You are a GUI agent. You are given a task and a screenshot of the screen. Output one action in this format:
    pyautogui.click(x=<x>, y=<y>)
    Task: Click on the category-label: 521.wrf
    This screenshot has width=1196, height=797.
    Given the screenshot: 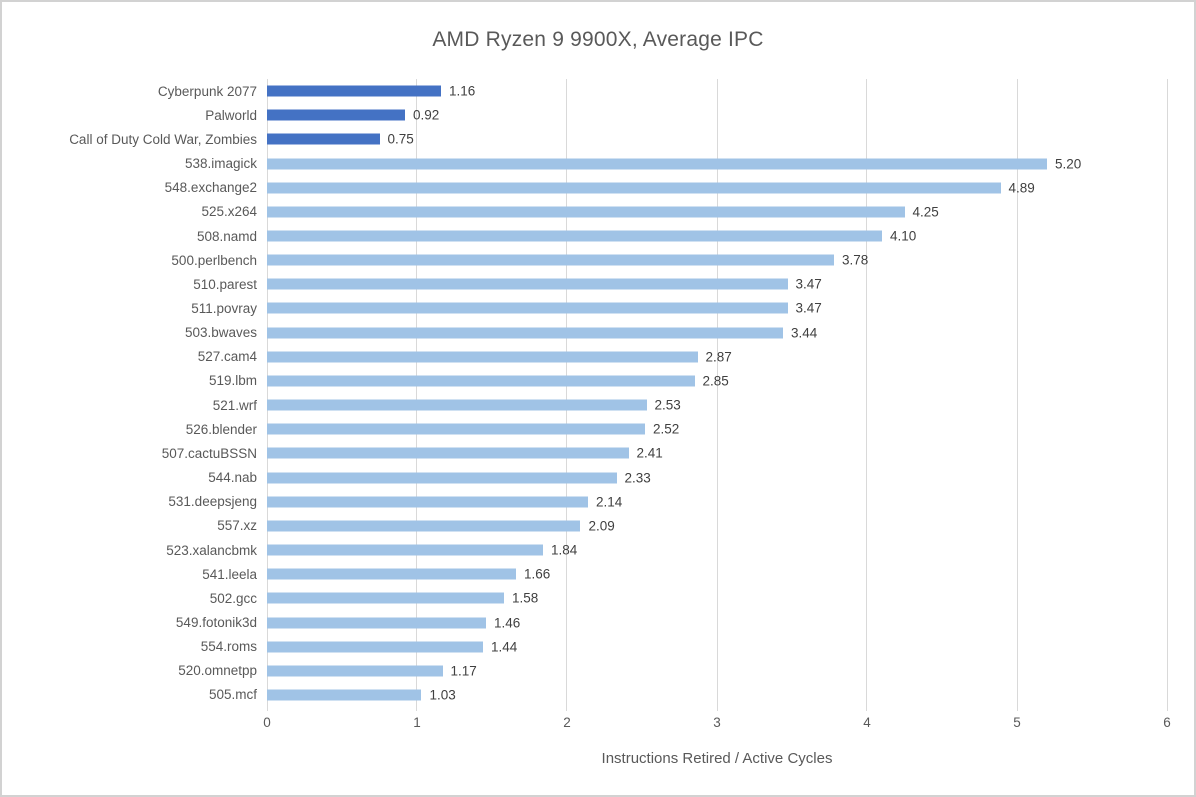 What is the action you would take?
    pyautogui.click(x=234, y=405)
    